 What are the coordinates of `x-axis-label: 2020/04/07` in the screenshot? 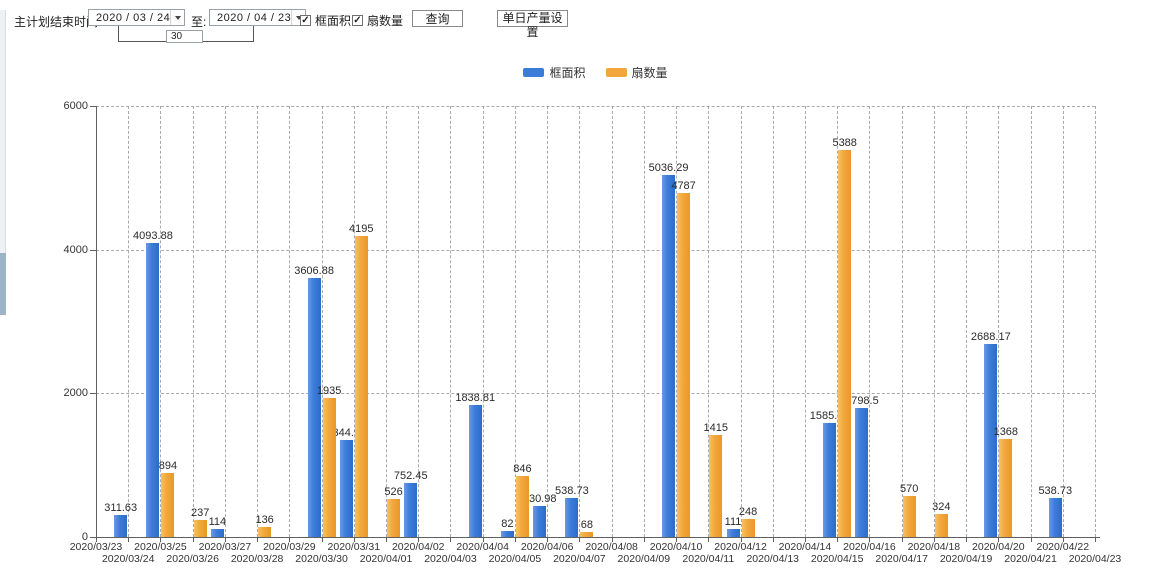 It's located at (579, 559).